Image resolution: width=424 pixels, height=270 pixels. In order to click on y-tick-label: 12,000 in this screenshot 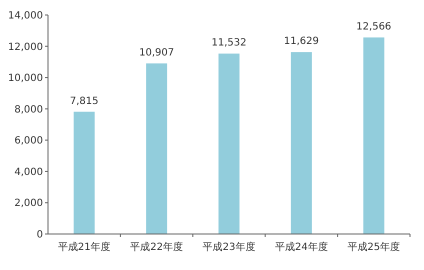, I will do `click(25, 47)`.